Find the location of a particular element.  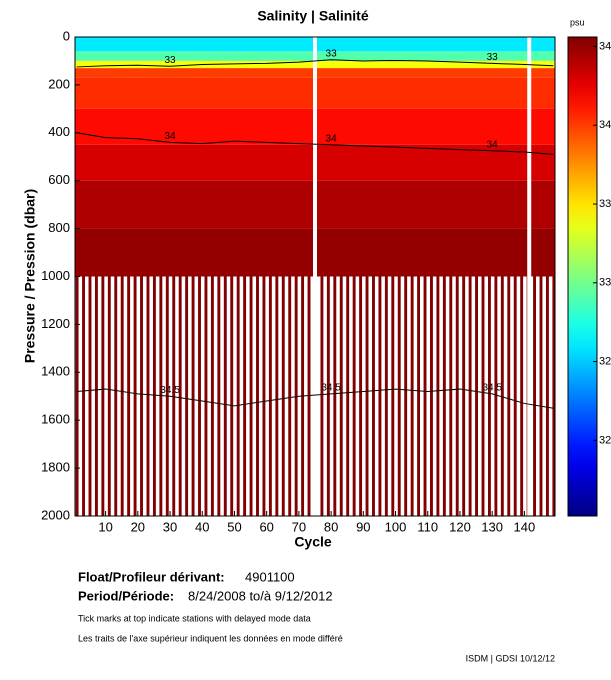

x-tick-label: 130 is located at coordinates (492, 526).